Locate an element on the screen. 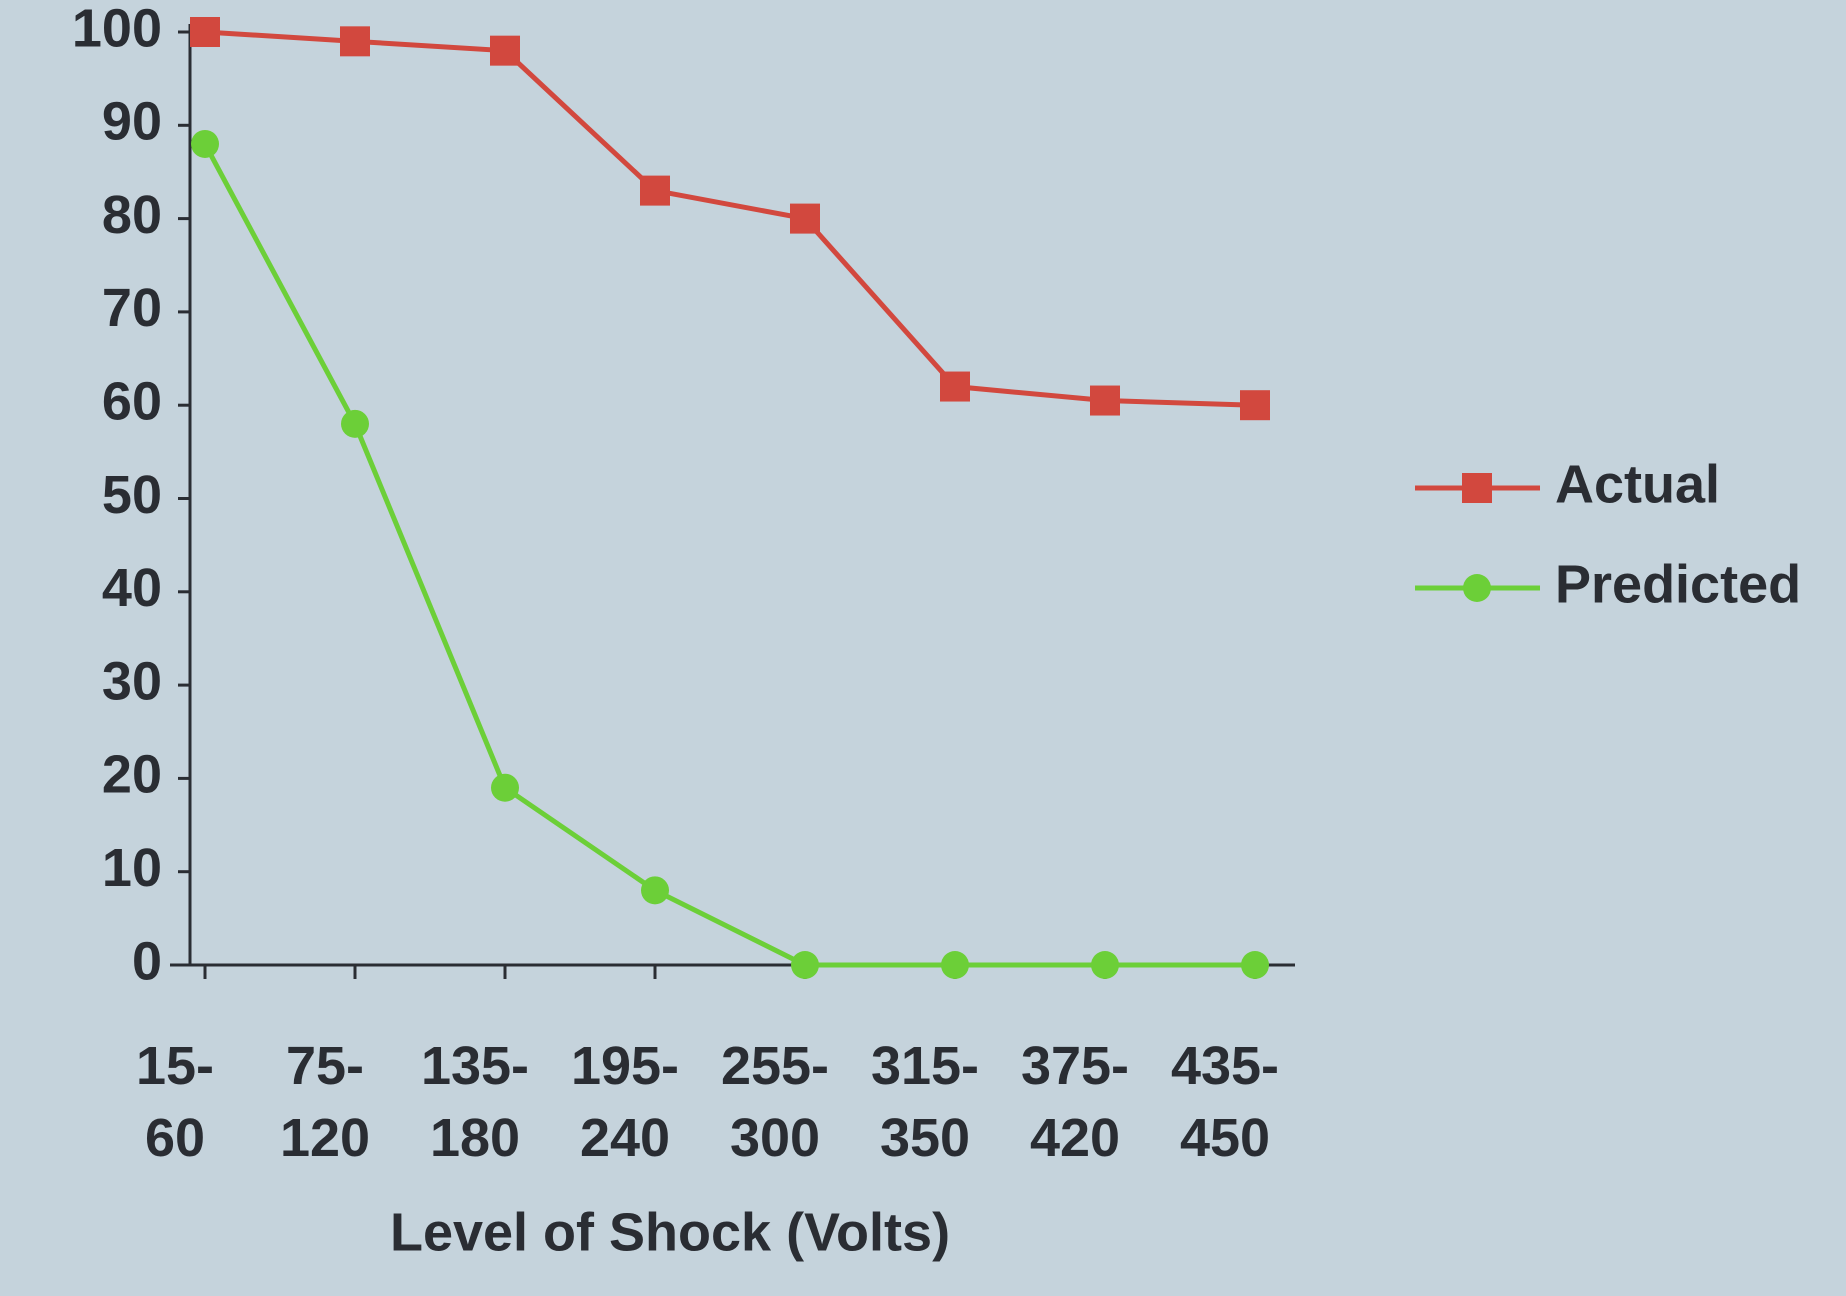 The image size is (1846, 1296). legend-label: Actual is located at coordinates (1637, 484).